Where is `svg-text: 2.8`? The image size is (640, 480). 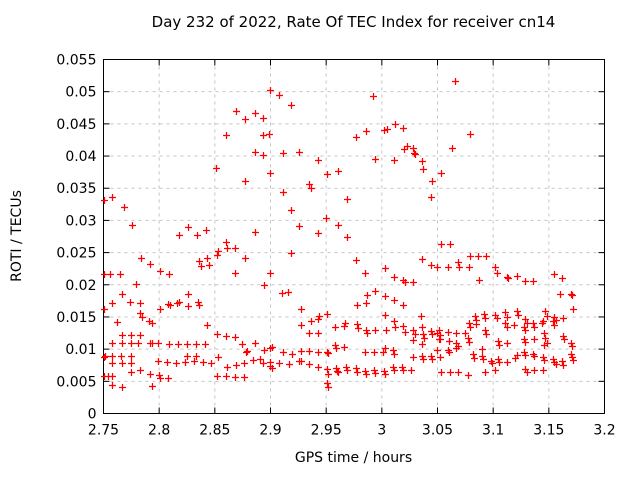 svg-text: 2.8 is located at coordinates (159, 431).